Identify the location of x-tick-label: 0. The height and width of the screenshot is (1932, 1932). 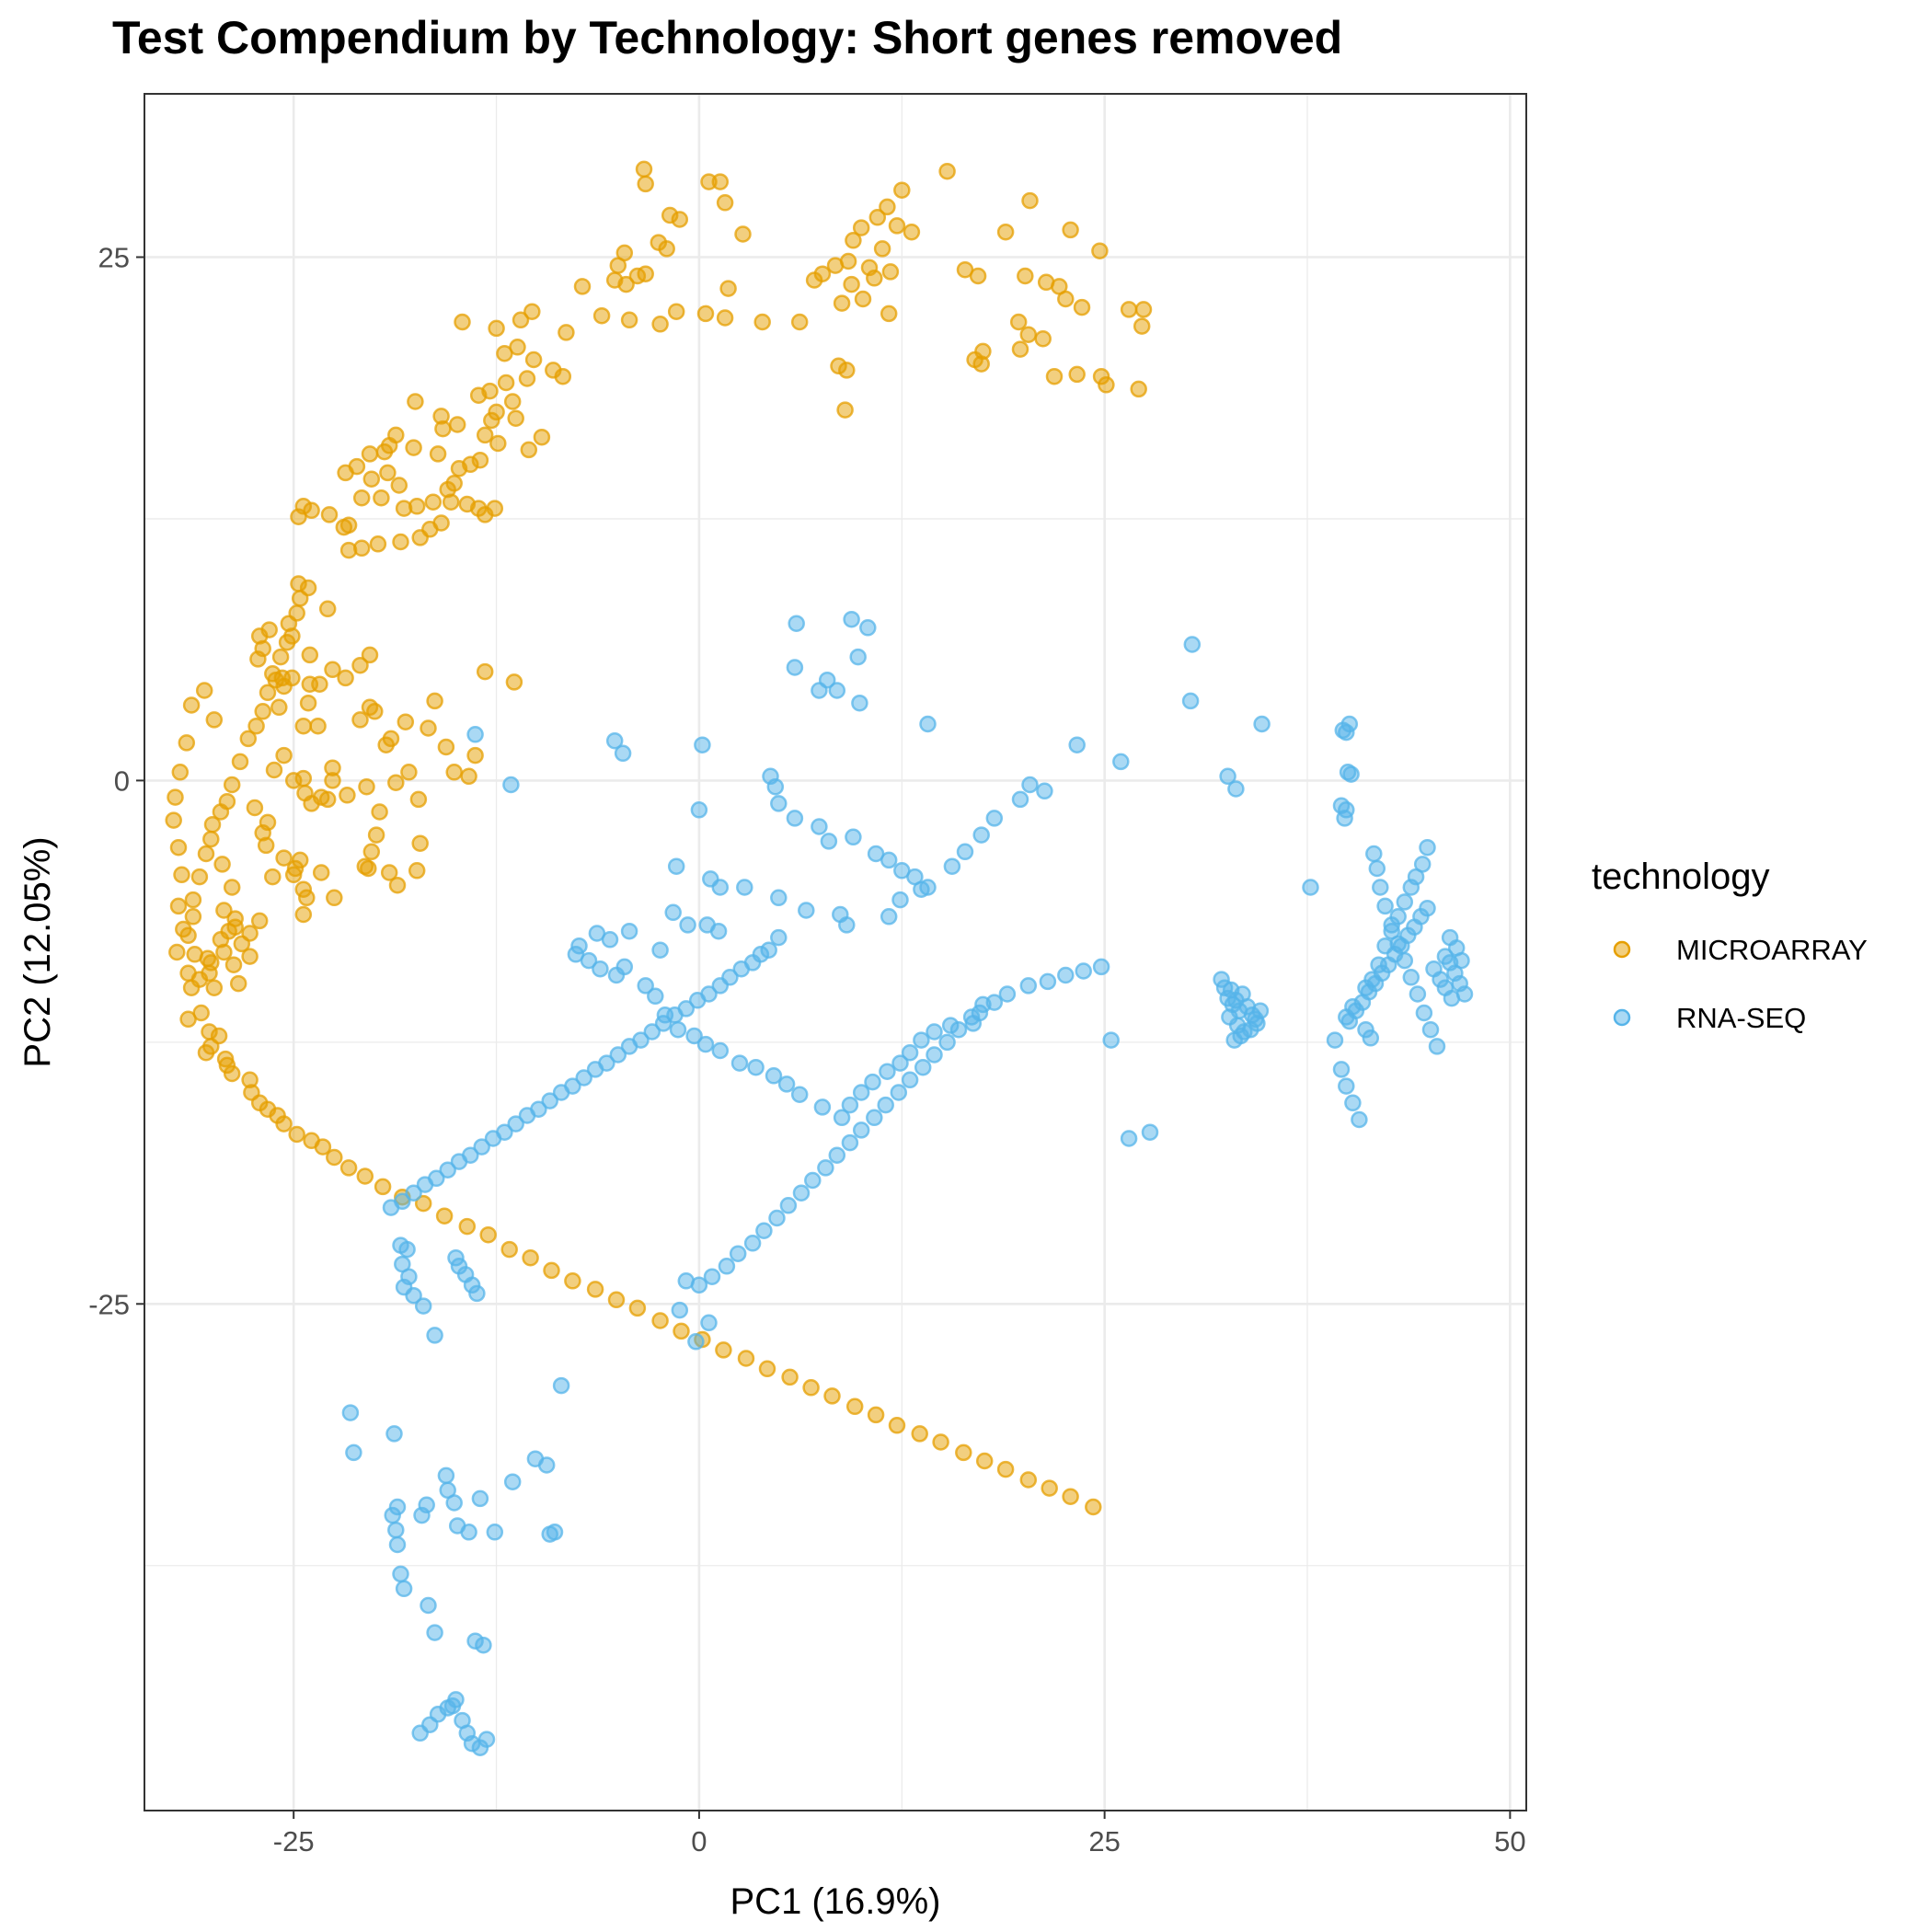
(699, 1841).